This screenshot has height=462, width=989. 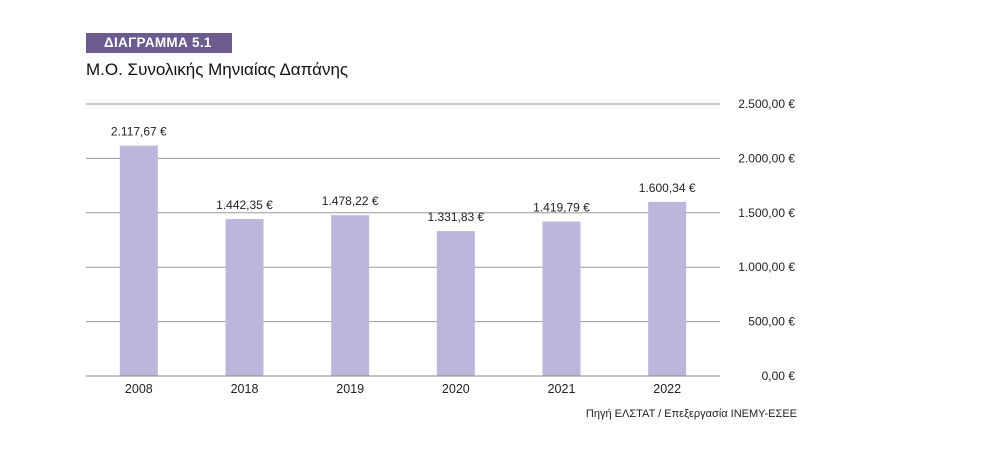 What do you see at coordinates (244, 205) in the screenshot?
I see `data-label: 1.442,35 €` at bounding box center [244, 205].